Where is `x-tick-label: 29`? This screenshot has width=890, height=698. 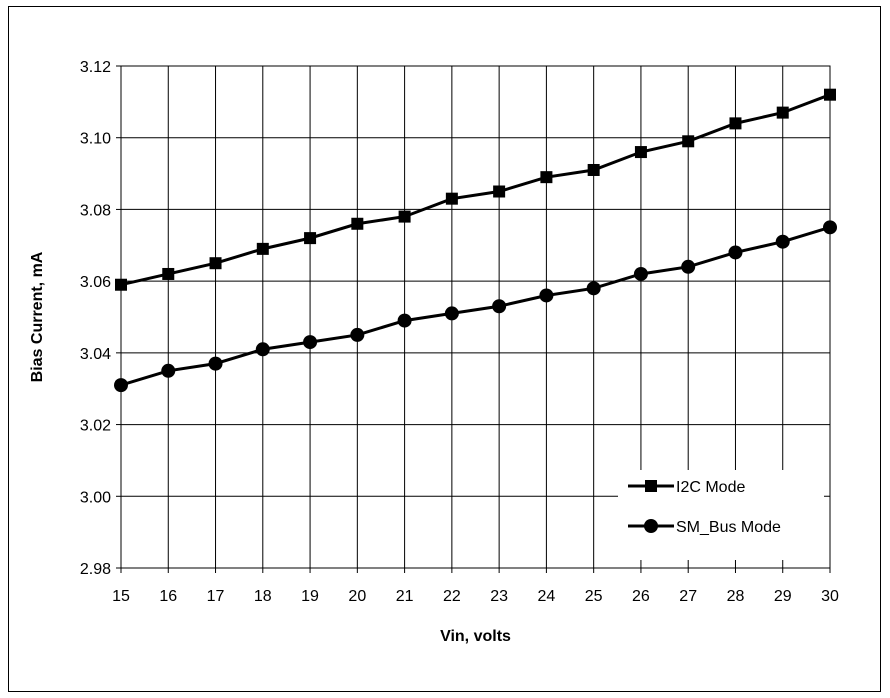 x-tick-label: 29 is located at coordinates (783, 596).